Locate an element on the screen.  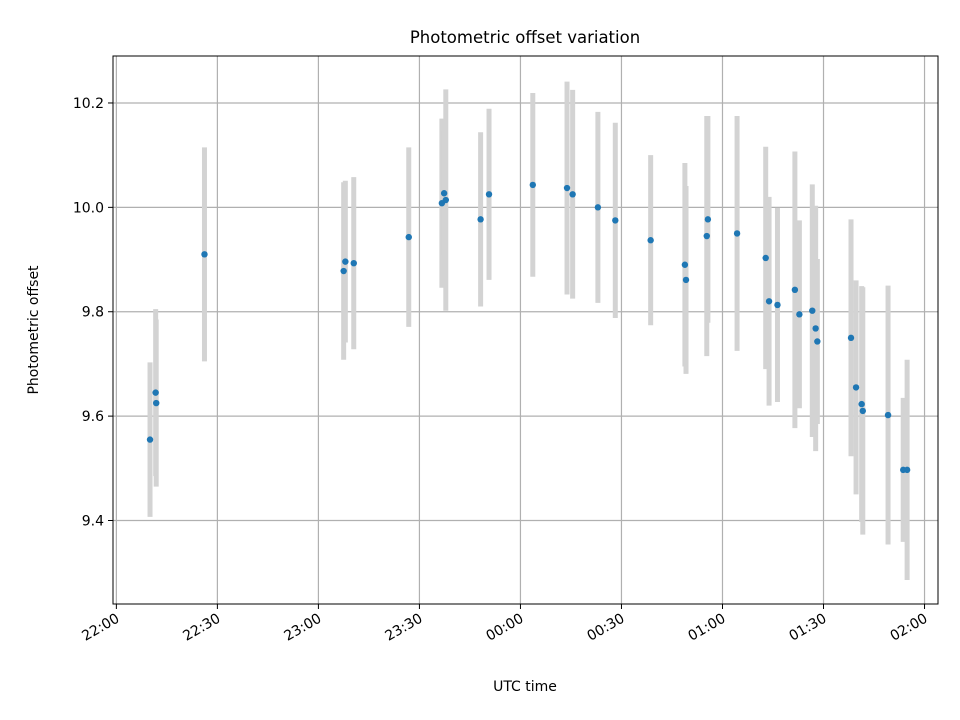
y-tick-label: 10.2 is located at coordinates (88, 104).